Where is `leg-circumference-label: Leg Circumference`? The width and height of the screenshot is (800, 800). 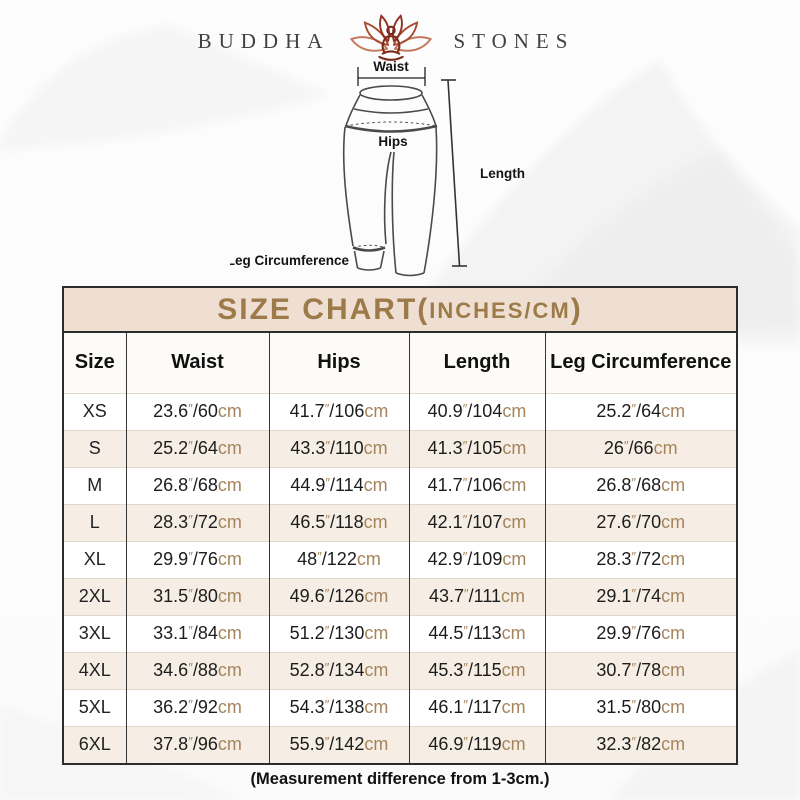
leg-circumference-label: Leg Circumference is located at coordinates (289, 260).